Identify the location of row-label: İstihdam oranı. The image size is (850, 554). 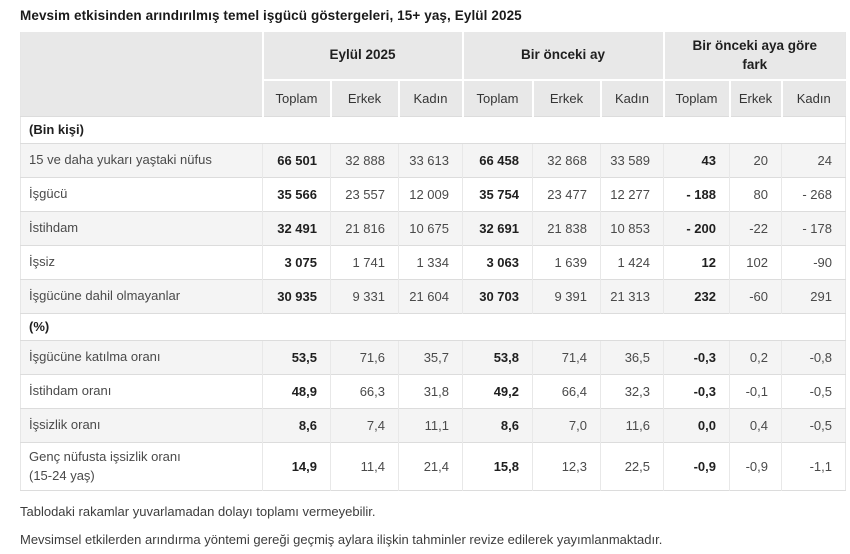
(141, 390).